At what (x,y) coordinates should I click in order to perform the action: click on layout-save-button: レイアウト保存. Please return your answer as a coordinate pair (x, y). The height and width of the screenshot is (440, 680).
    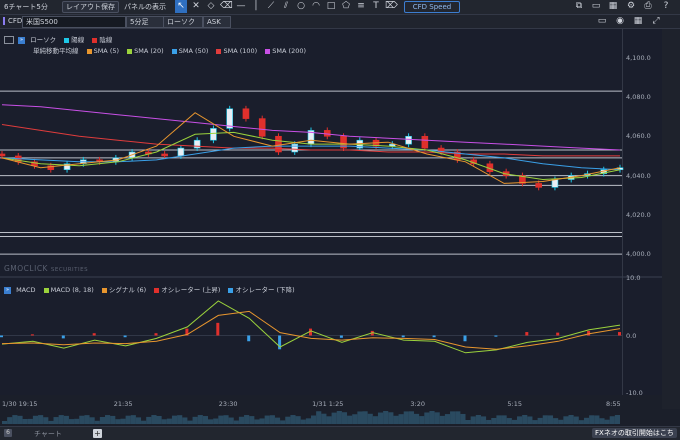
    Looking at the image, I should click on (90, 7).